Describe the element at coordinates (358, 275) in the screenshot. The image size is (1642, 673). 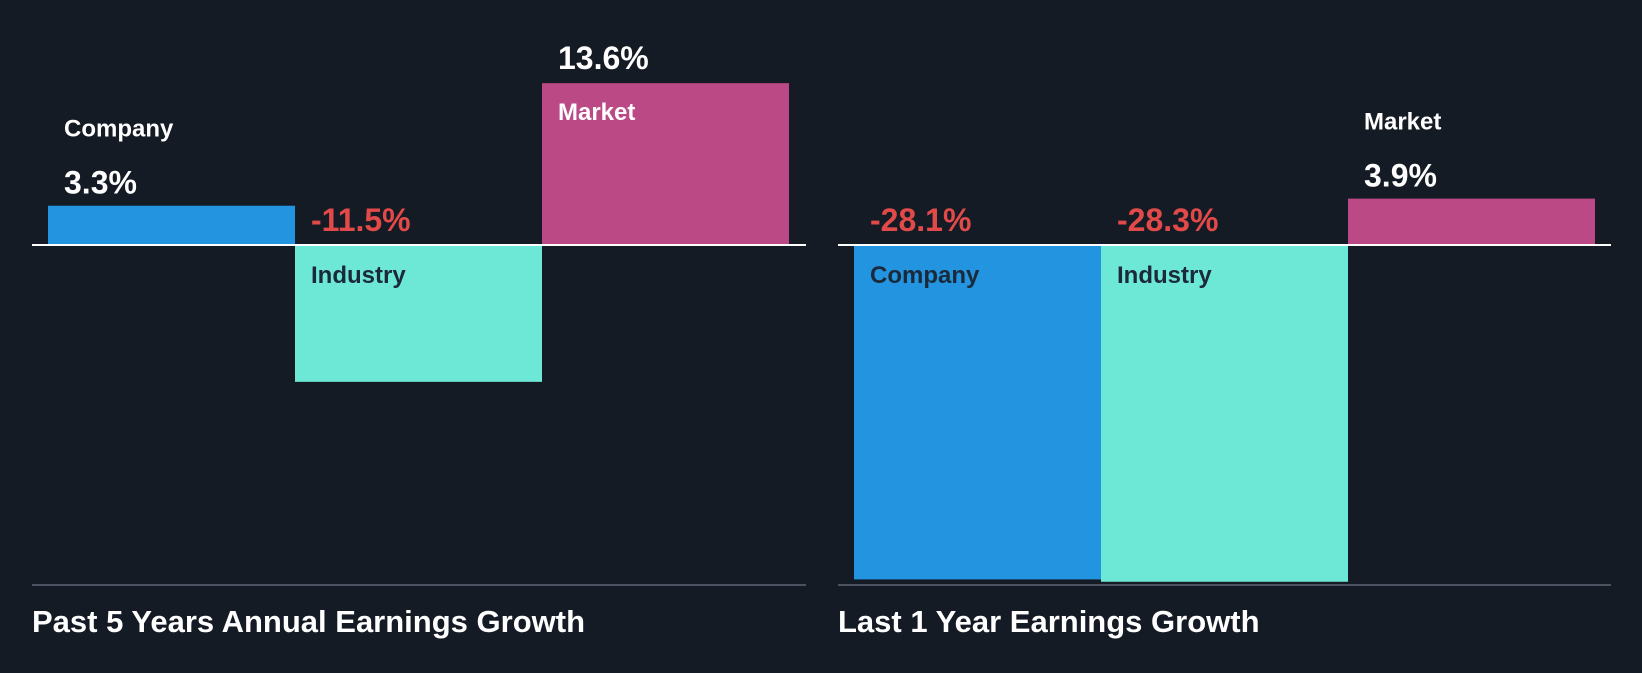
I see `past-5y-category-label-industry: Industry` at that location.